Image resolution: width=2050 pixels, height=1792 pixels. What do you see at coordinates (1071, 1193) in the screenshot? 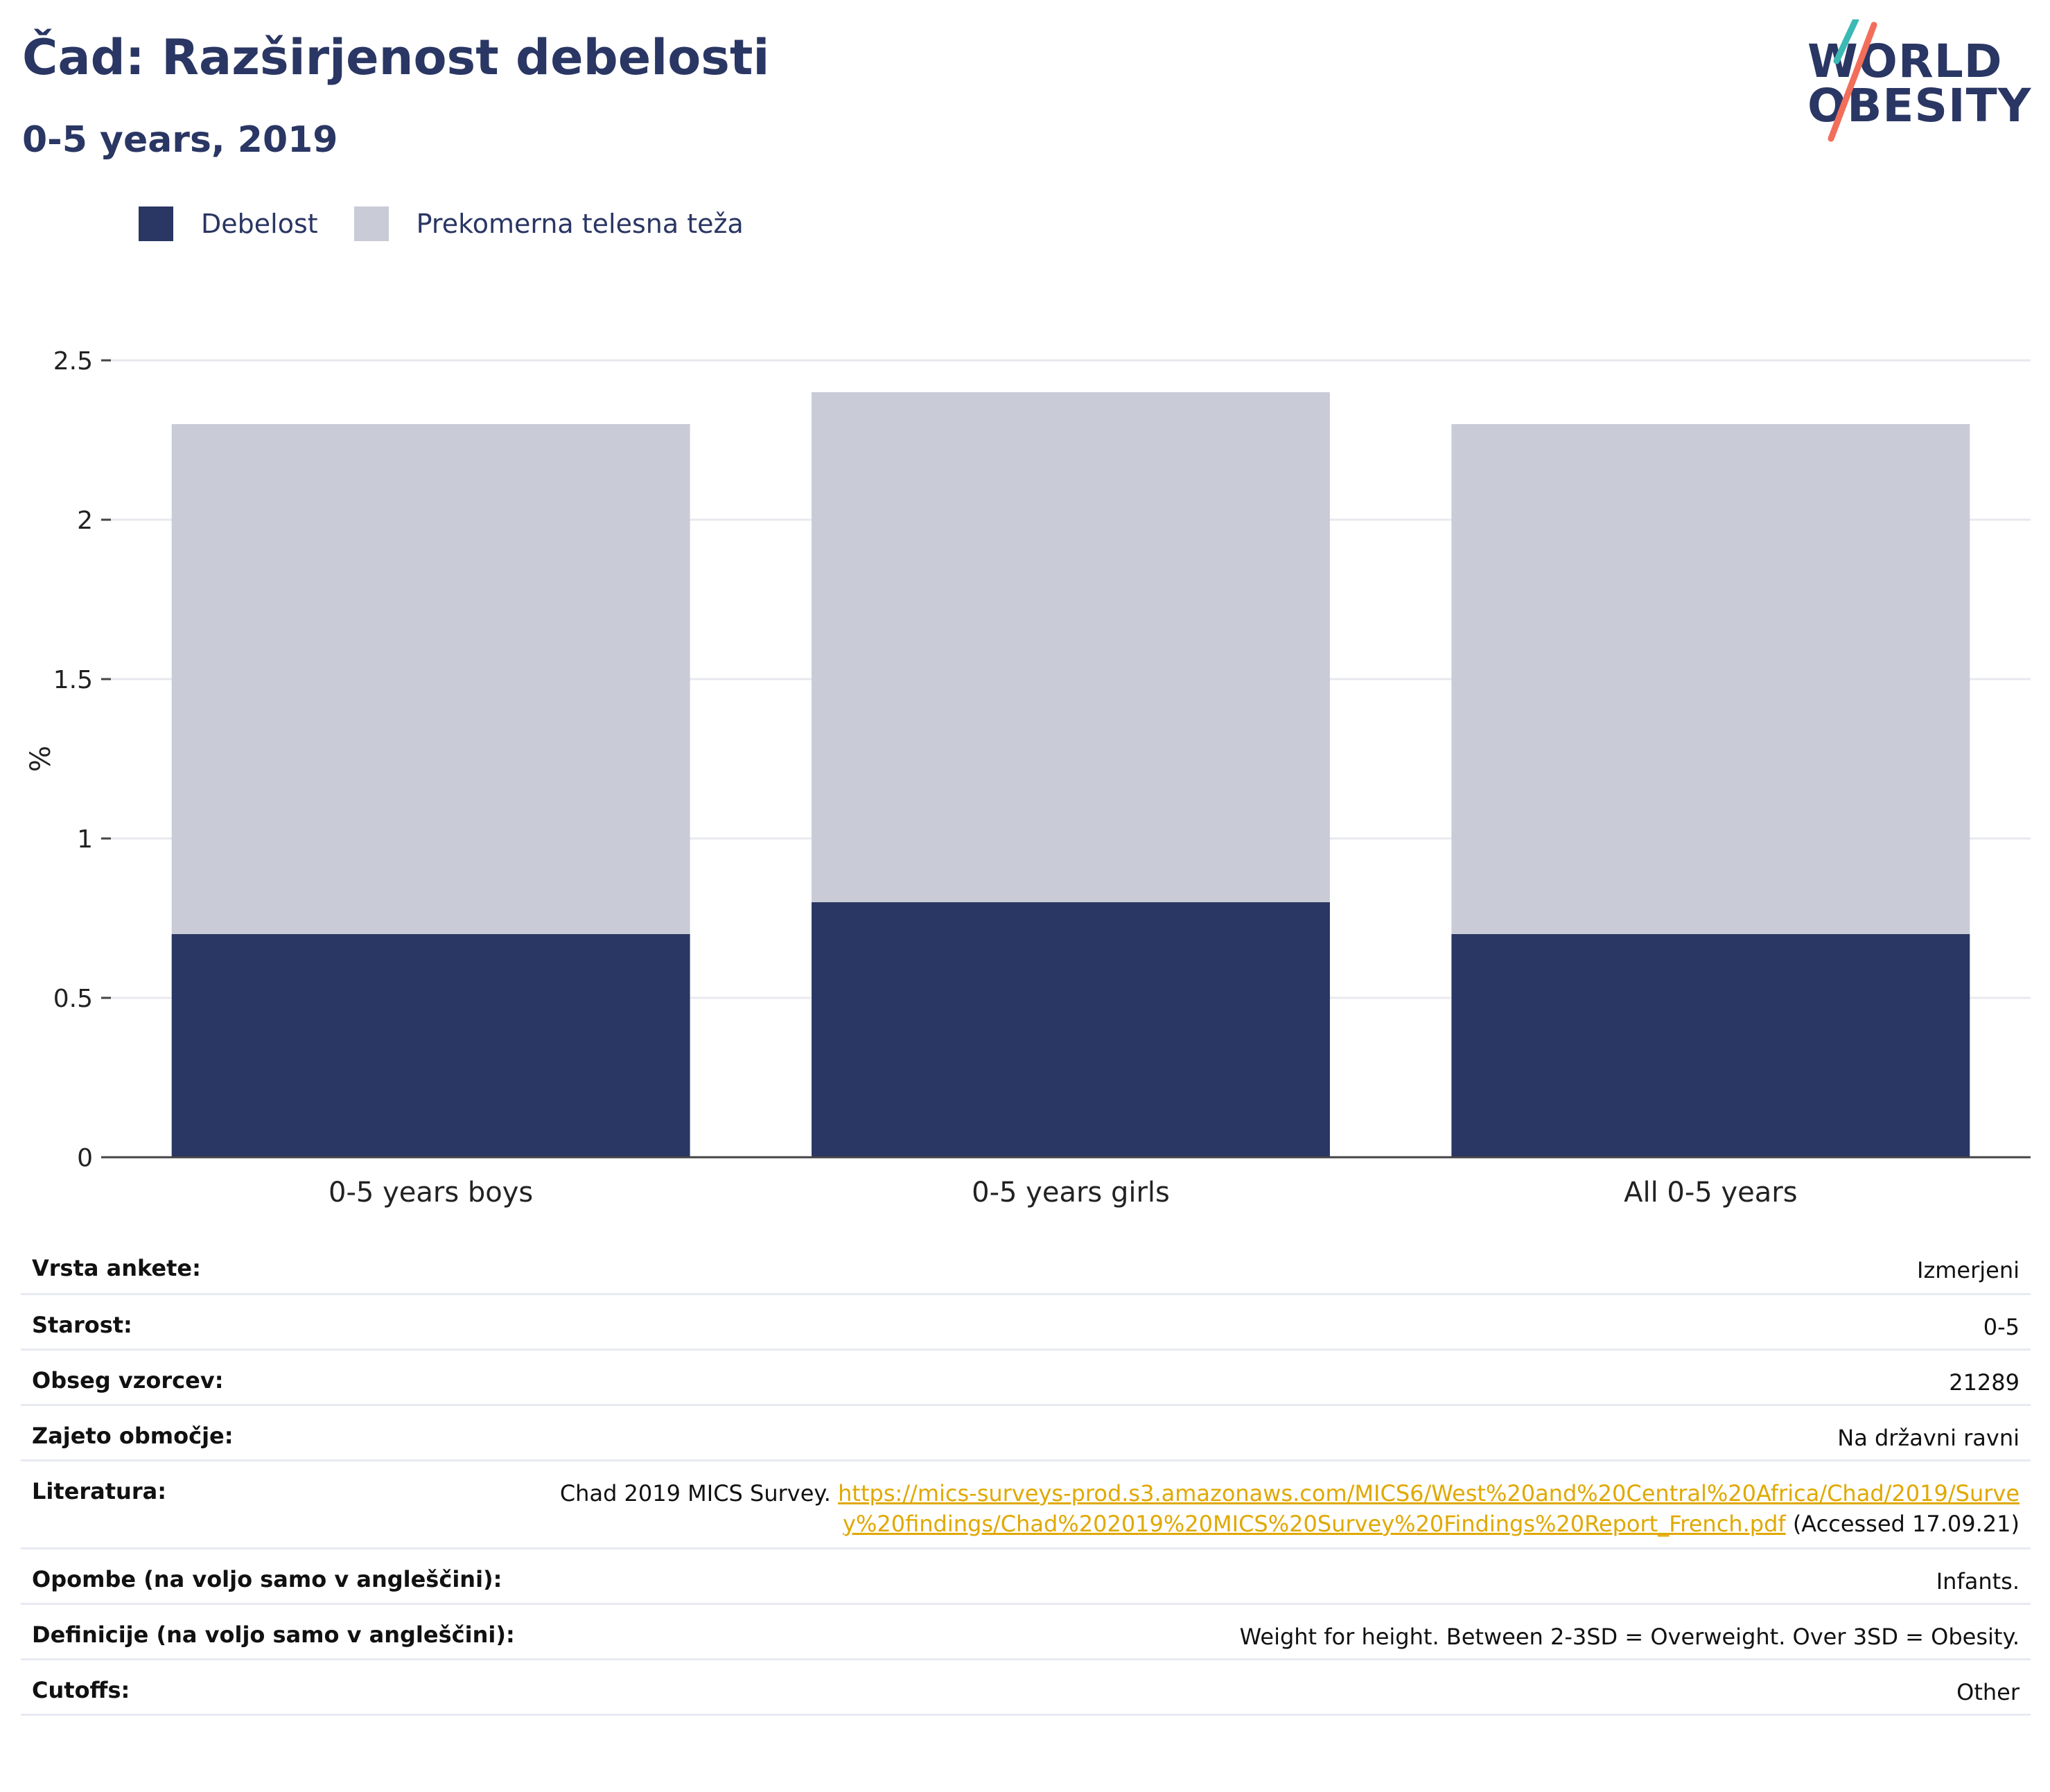
I see `x-tick-label: 0-5 years girls` at bounding box center [1071, 1193].